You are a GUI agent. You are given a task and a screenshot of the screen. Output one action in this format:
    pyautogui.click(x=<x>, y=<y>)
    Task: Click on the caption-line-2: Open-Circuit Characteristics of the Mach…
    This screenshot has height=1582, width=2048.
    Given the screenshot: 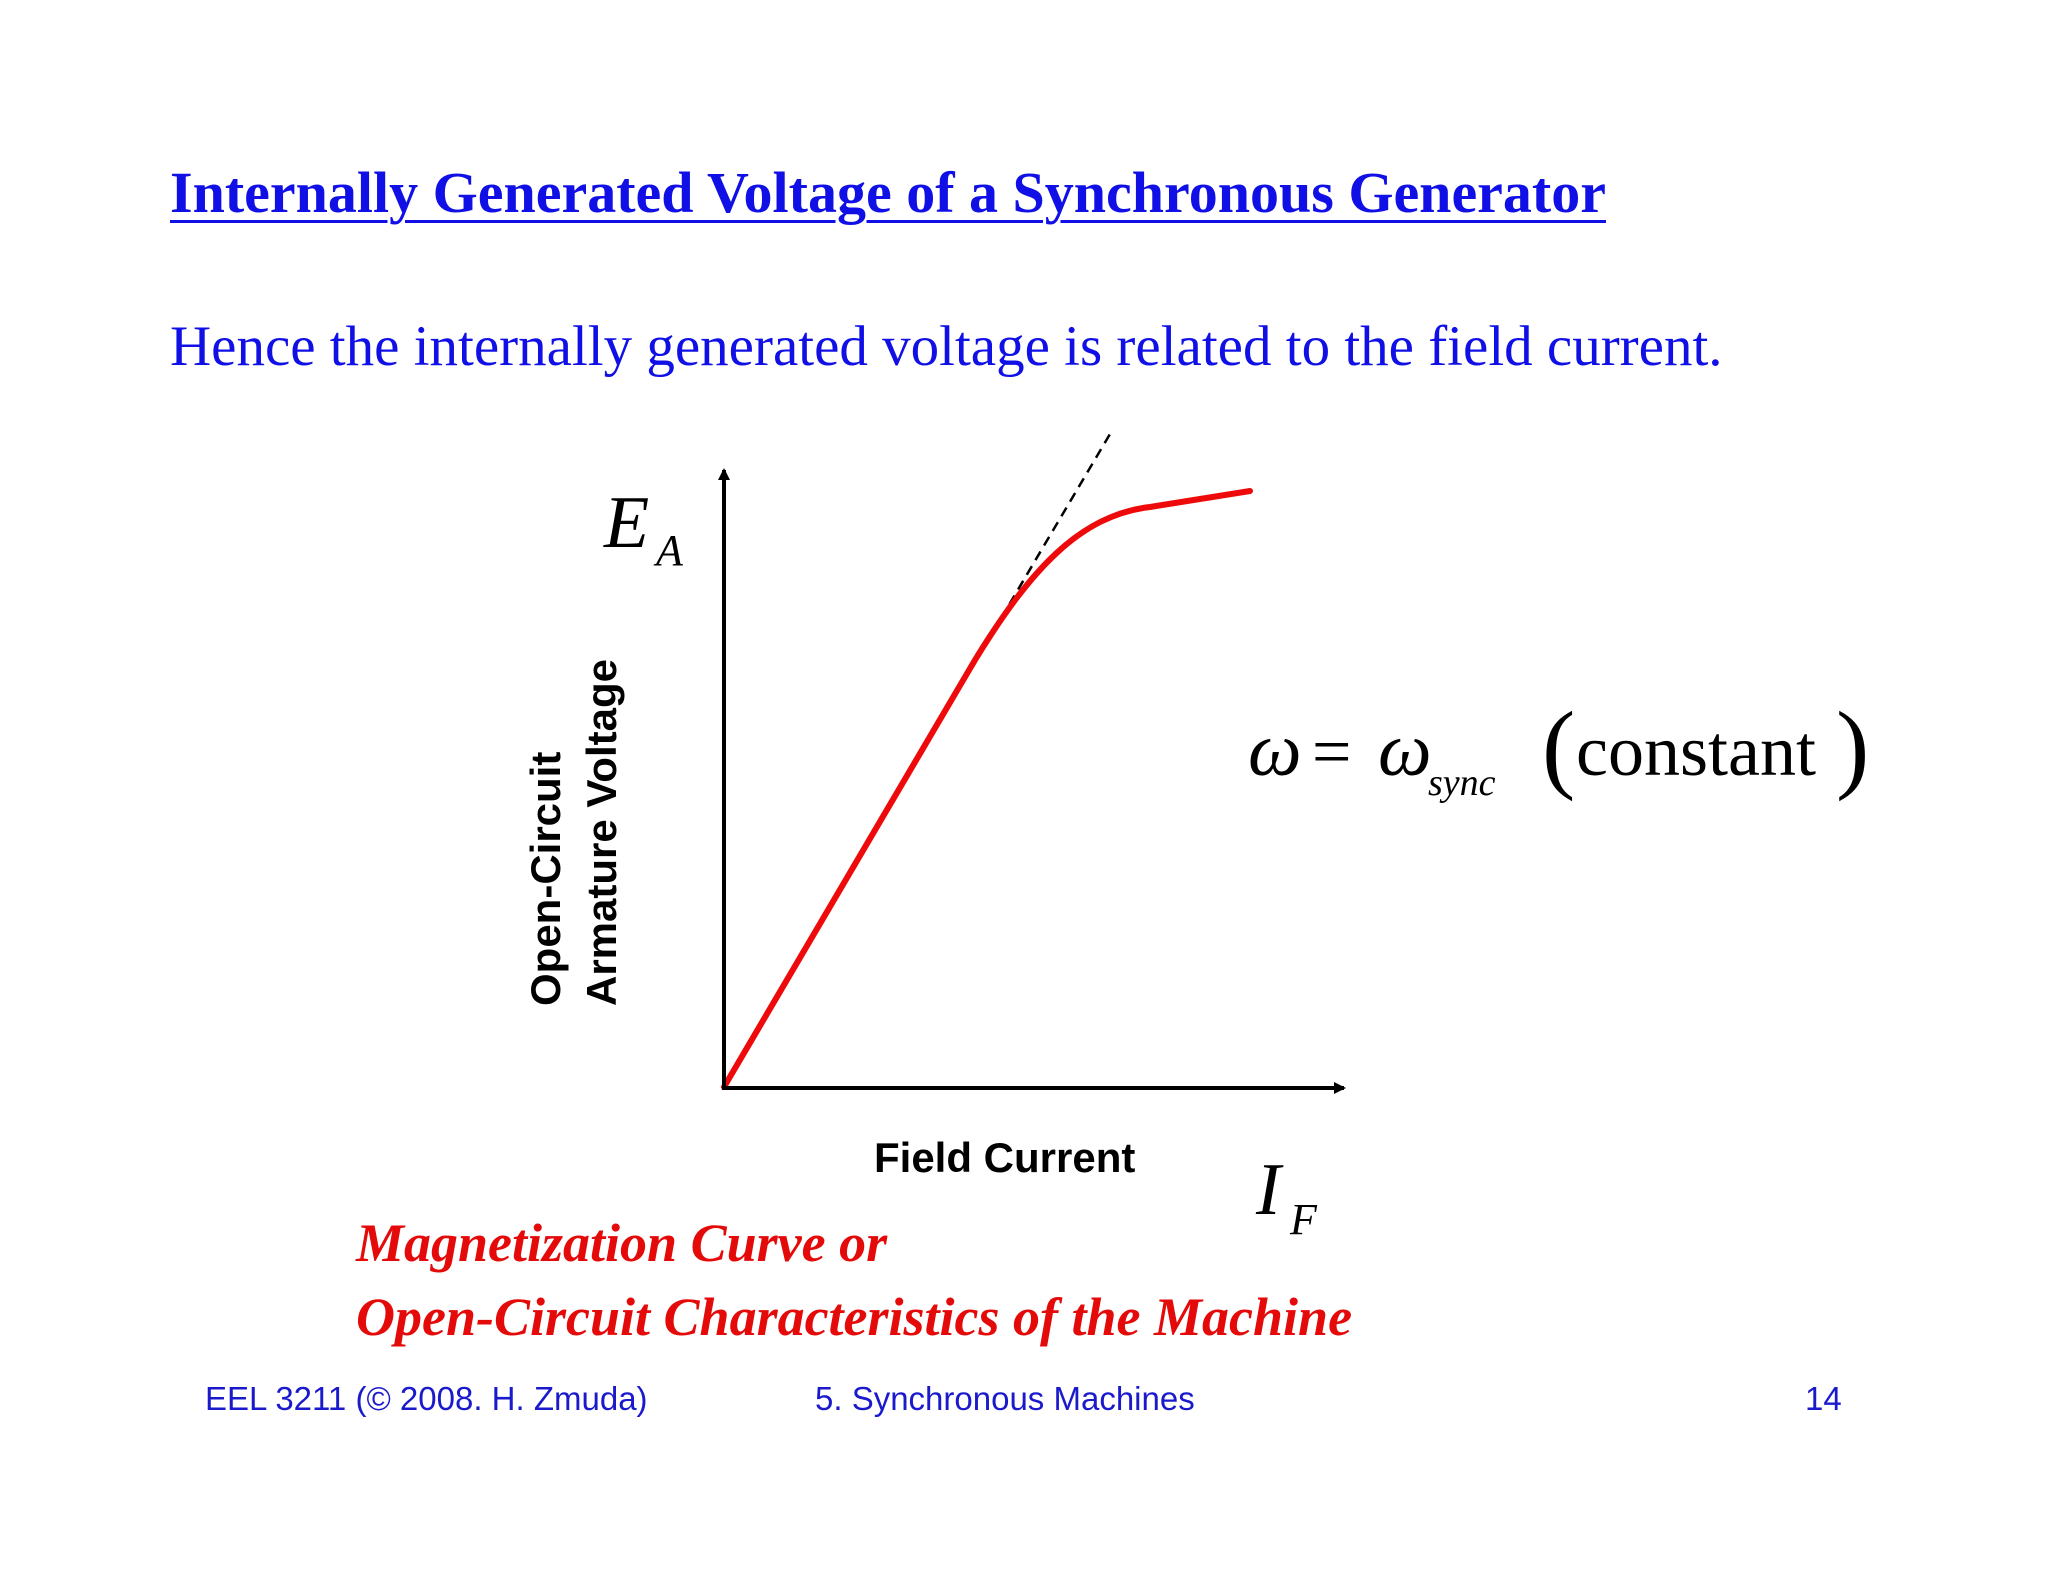 What is the action you would take?
    pyautogui.click(x=854, y=1317)
    